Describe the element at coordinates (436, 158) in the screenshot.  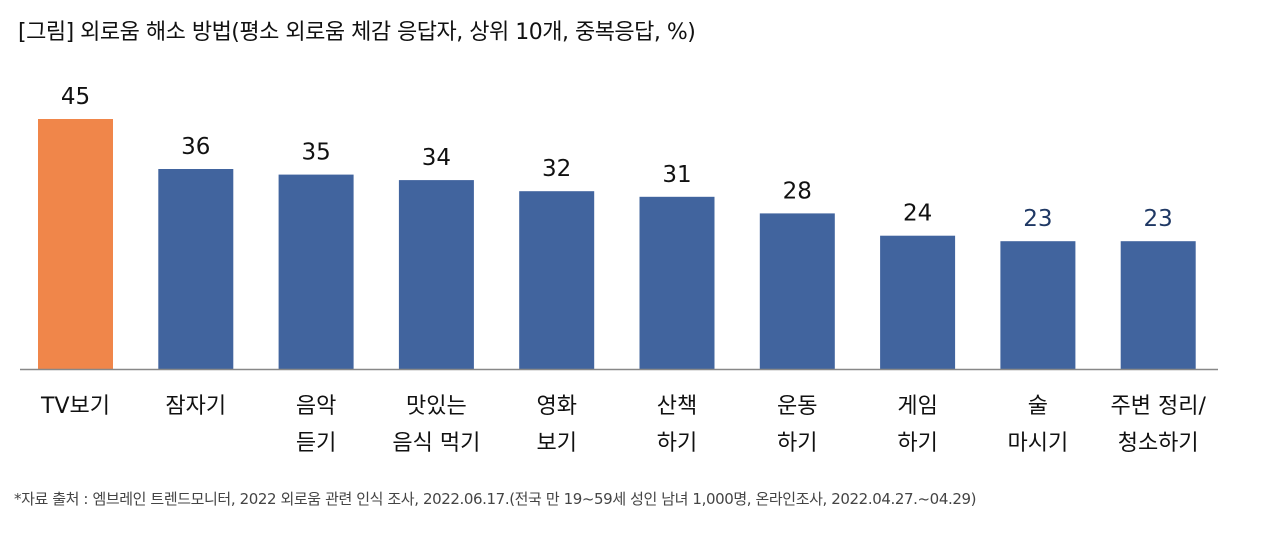
I see `value-label-3: 34` at that location.